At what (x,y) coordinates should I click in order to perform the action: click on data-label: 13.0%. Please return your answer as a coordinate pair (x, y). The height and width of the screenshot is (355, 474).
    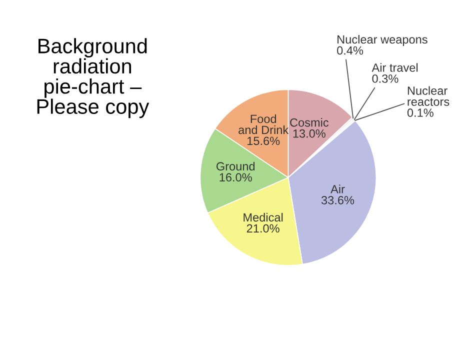
    Looking at the image, I should click on (309, 133).